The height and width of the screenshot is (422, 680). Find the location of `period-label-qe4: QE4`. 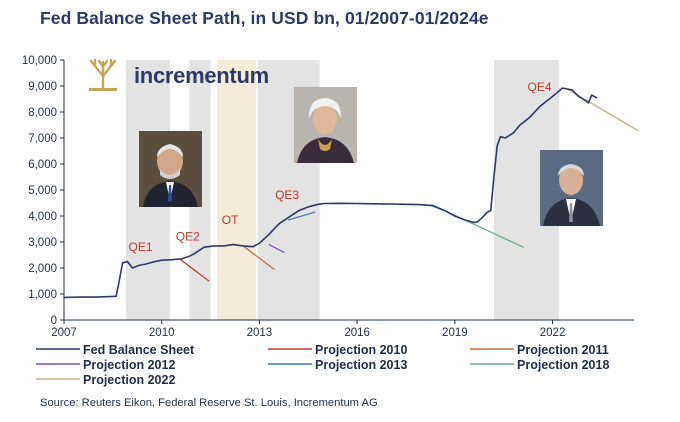

period-label-qe4: QE4 is located at coordinates (540, 87).